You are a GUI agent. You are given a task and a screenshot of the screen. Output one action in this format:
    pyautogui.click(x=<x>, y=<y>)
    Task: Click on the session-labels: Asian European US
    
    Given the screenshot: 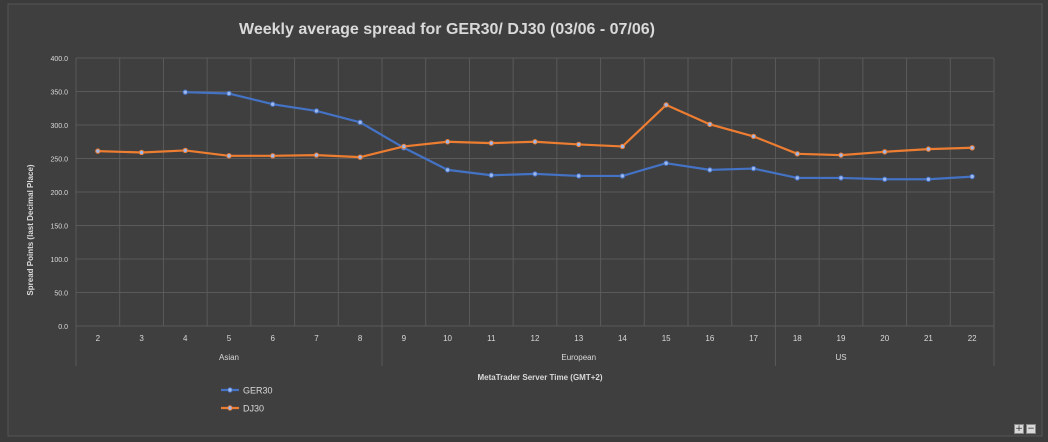 What is the action you would take?
    pyautogui.click(x=533, y=357)
    